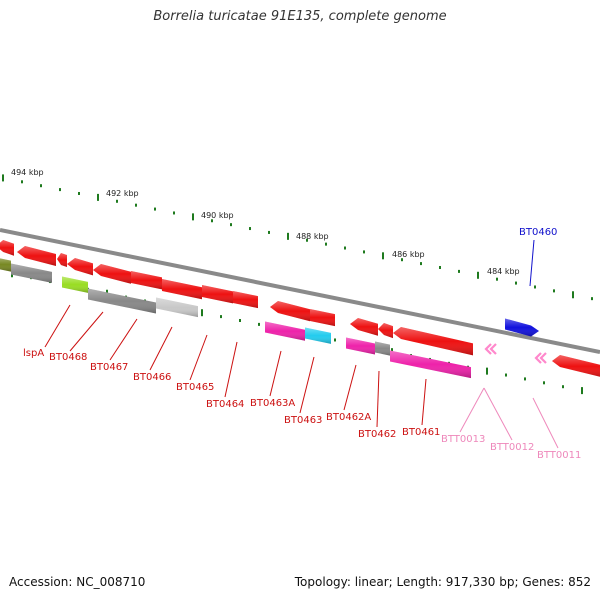  What do you see at coordinates (68, 357) in the screenshot?
I see `gene-label: BT0468` at bounding box center [68, 357].